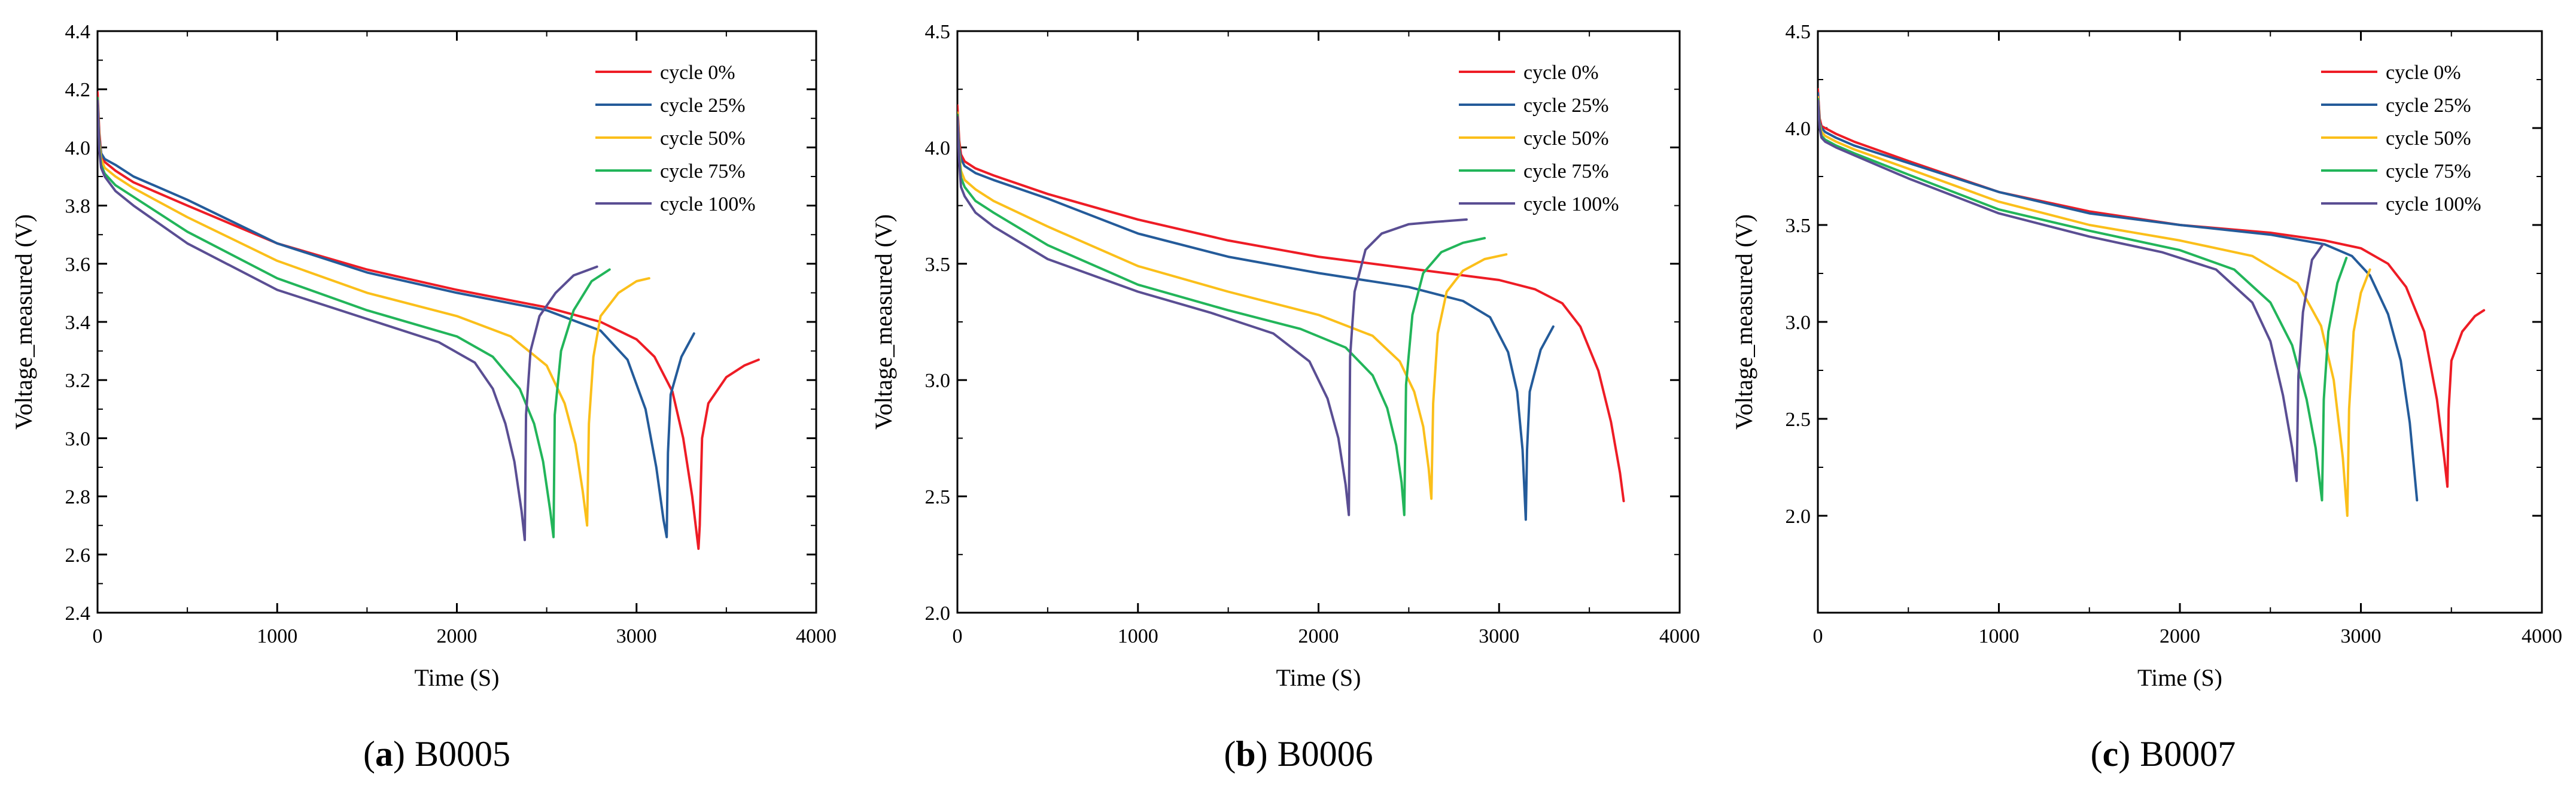 The width and height of the screenshot is (2576, 788). I want to click on panel-caption: (c) B0007, so click(2163, 754).